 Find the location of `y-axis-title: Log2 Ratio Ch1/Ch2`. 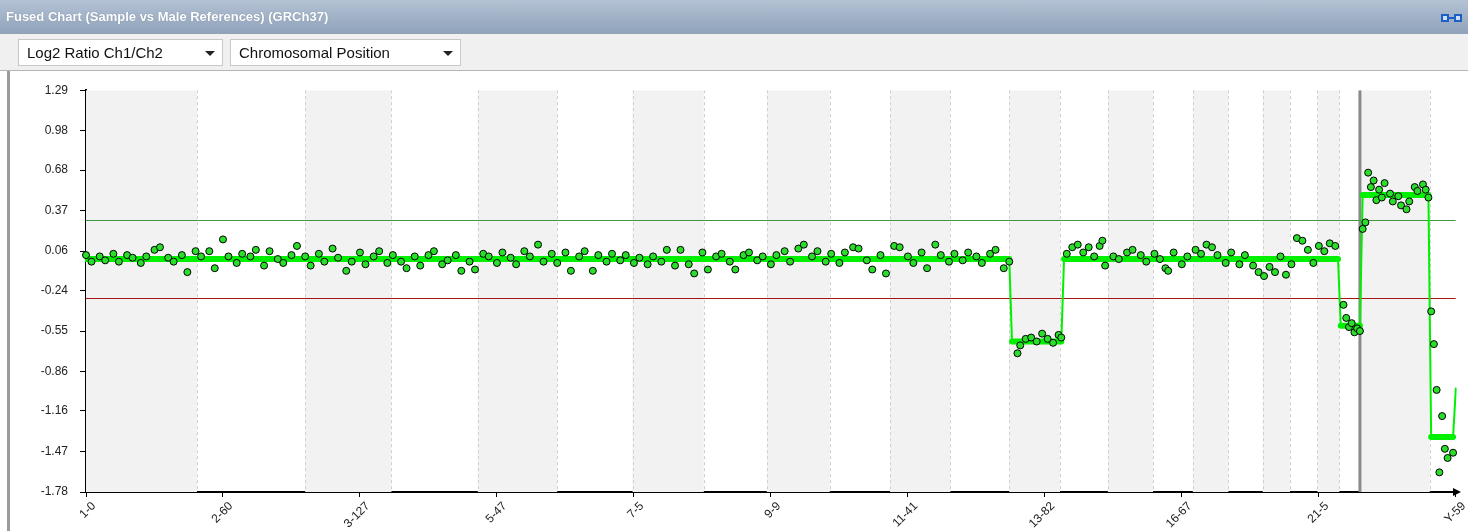

y-axis-title: Log2 Ratio Ch1/Ch2 is located at coordinates (95, 52).